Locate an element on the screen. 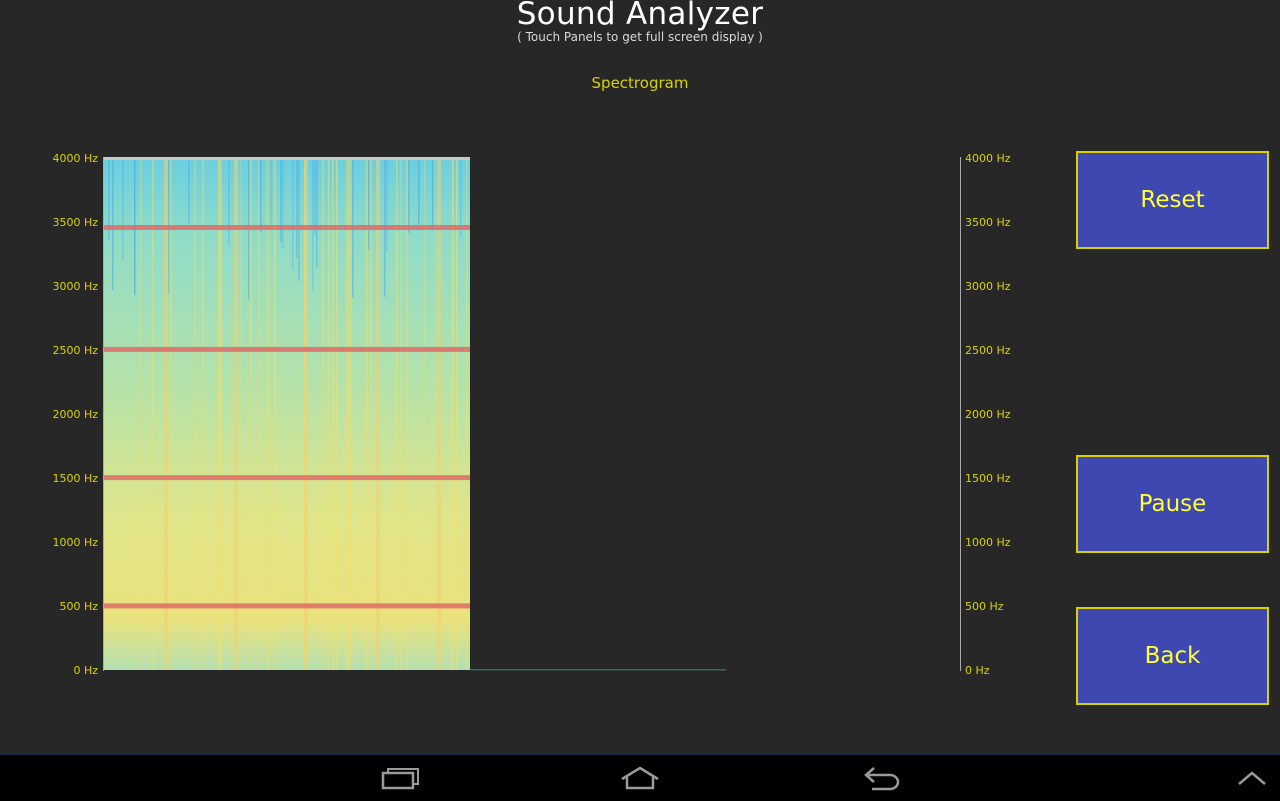 Image resolution: width=1280 pixels, height=801 pixels. pause-button: Pause is located at coordinates (1172, 504).